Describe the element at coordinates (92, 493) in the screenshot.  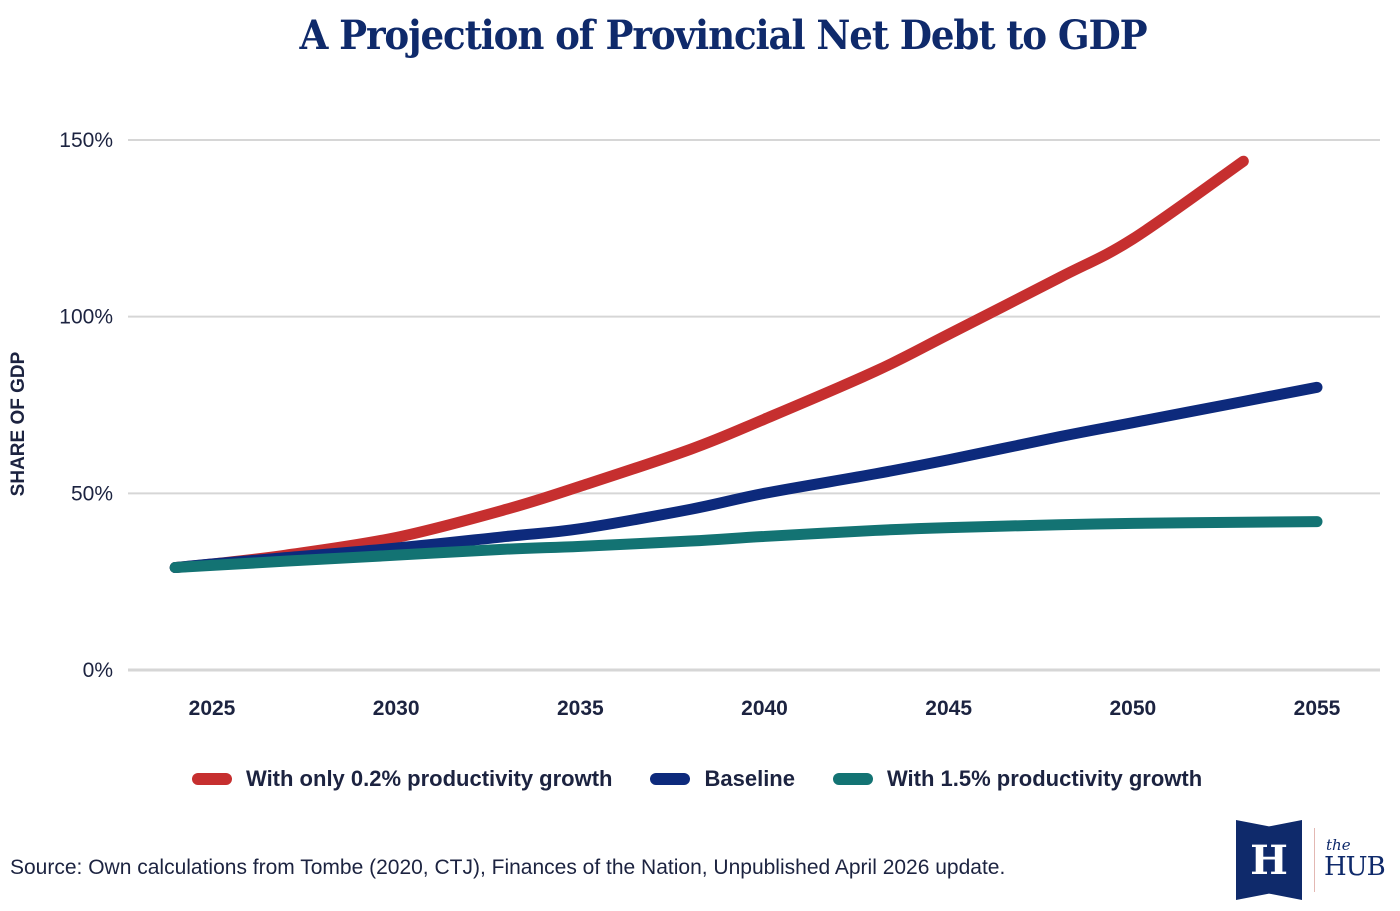
I see `y-tick-label: 50%` at that location.